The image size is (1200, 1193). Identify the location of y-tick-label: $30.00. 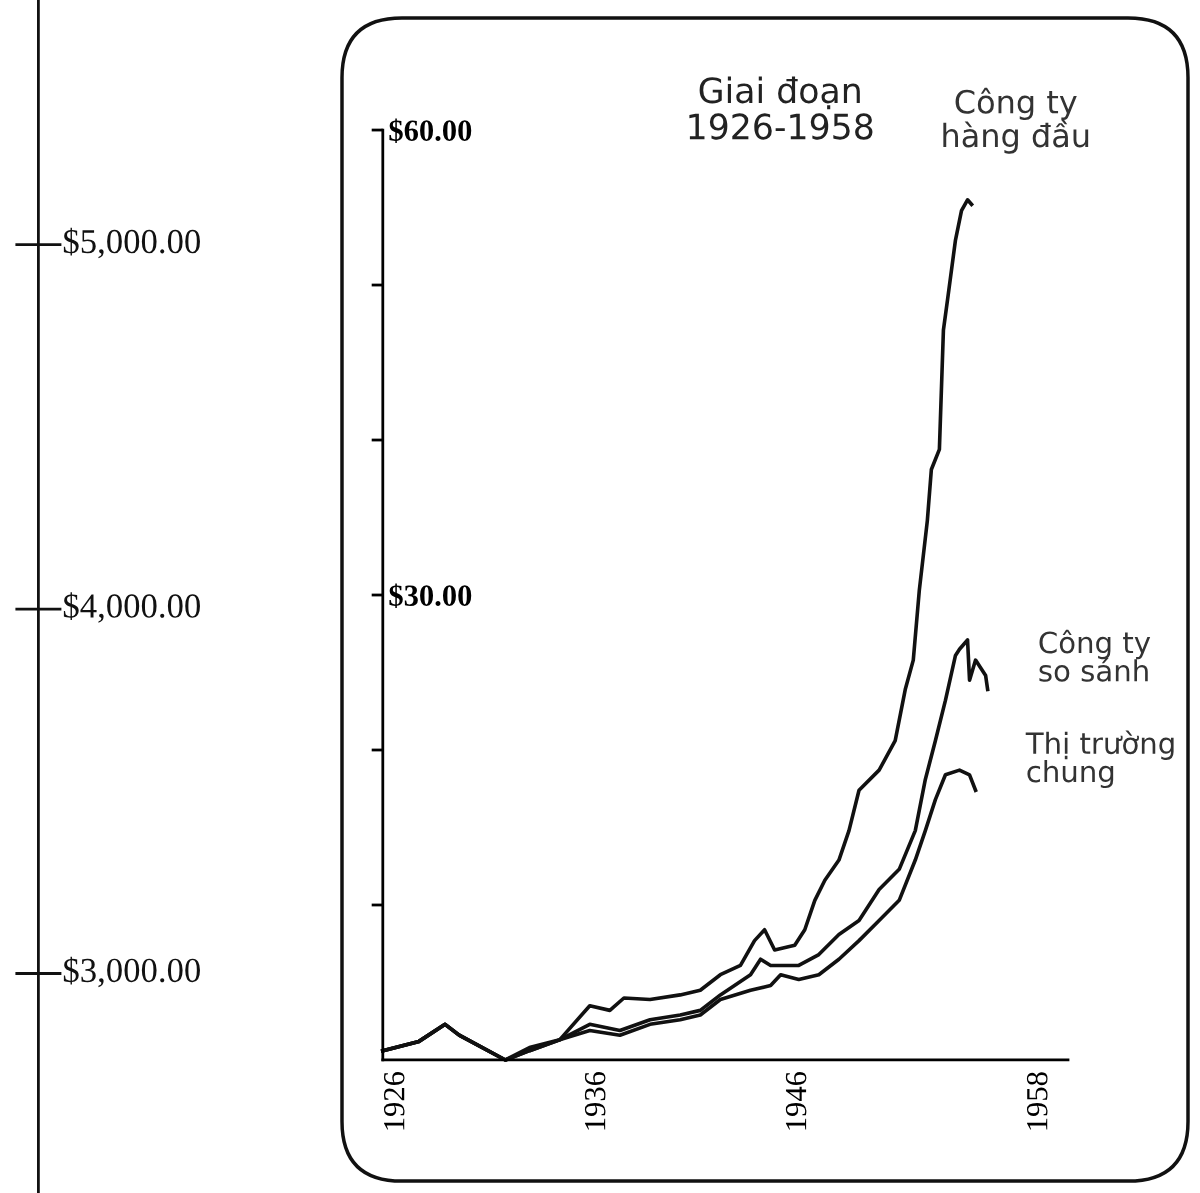
(430, 595).